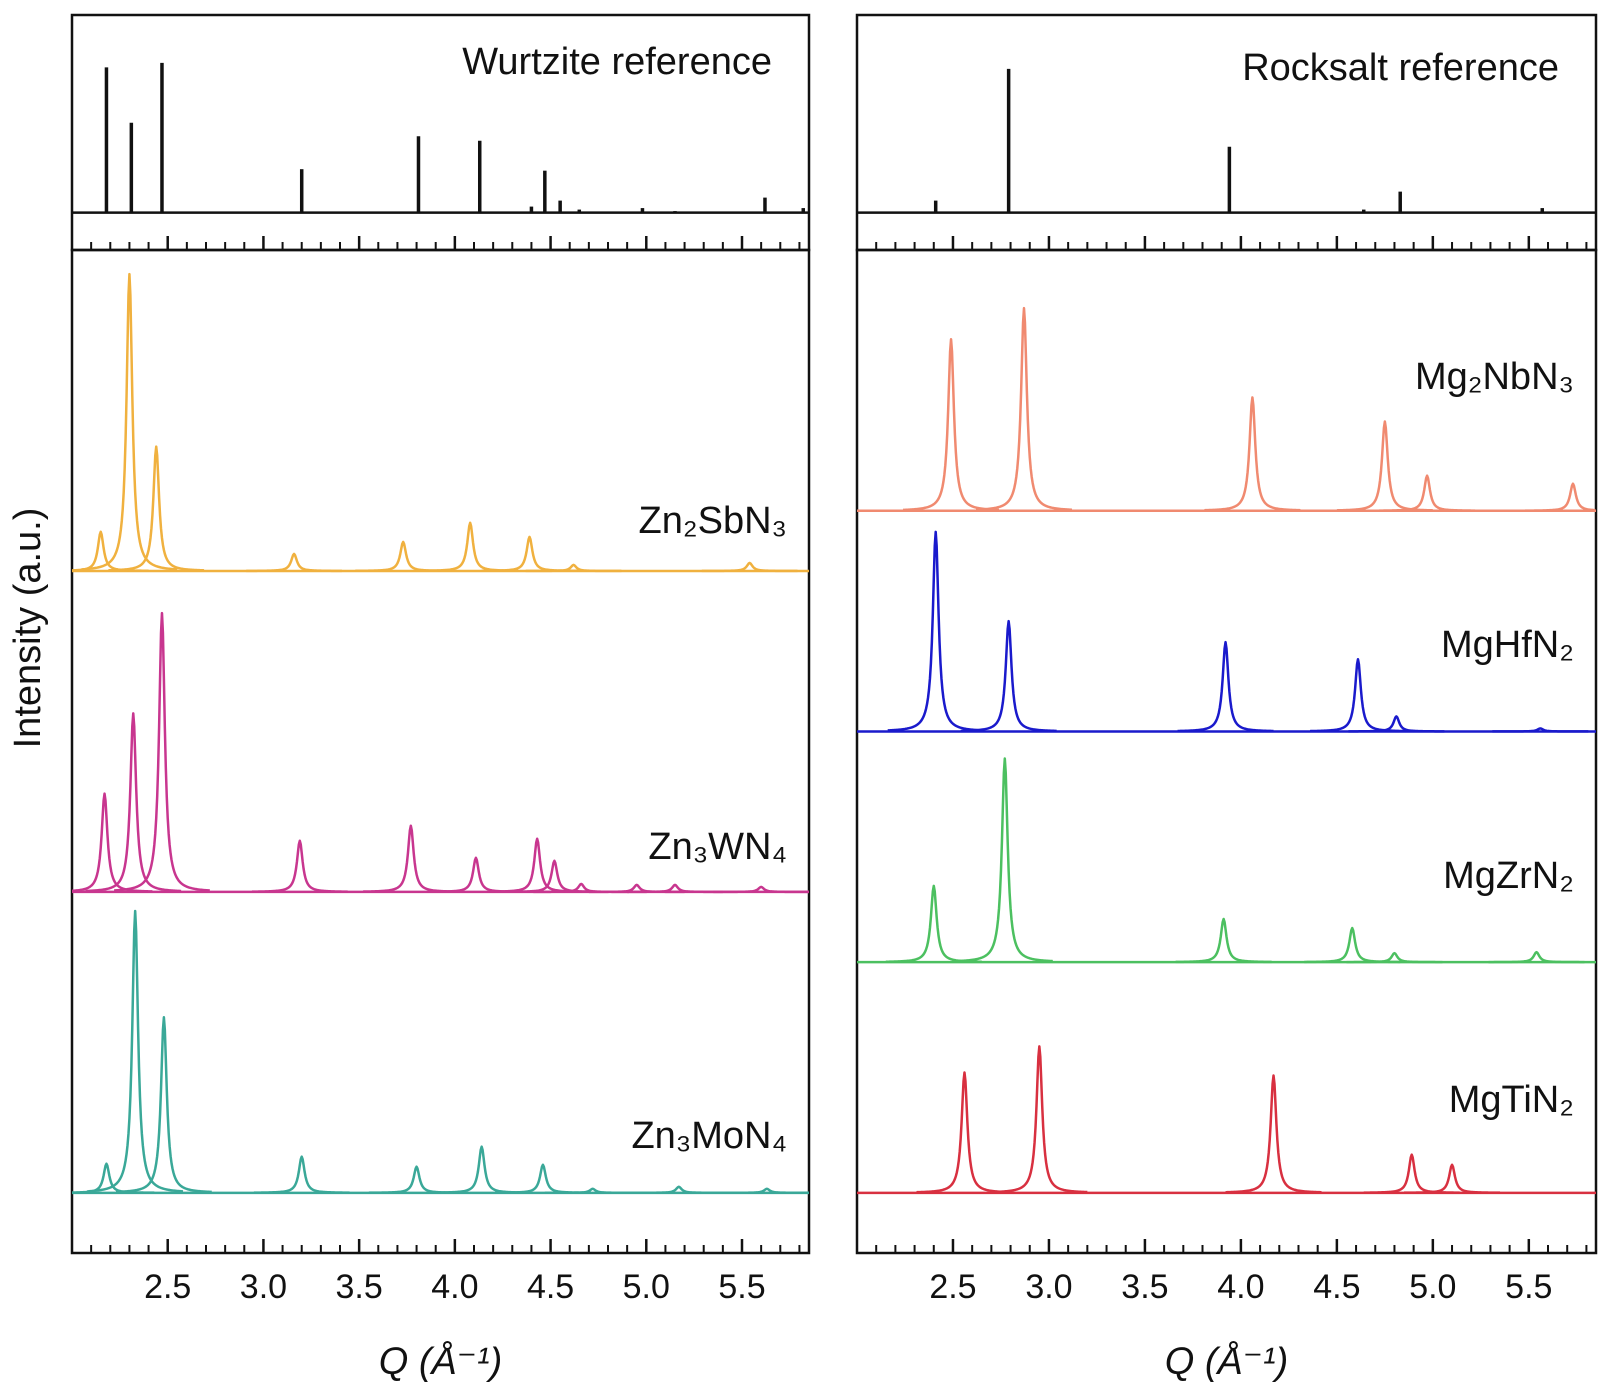  I want to click on series-label: Zn₂SbN₃, so click(713, 521).